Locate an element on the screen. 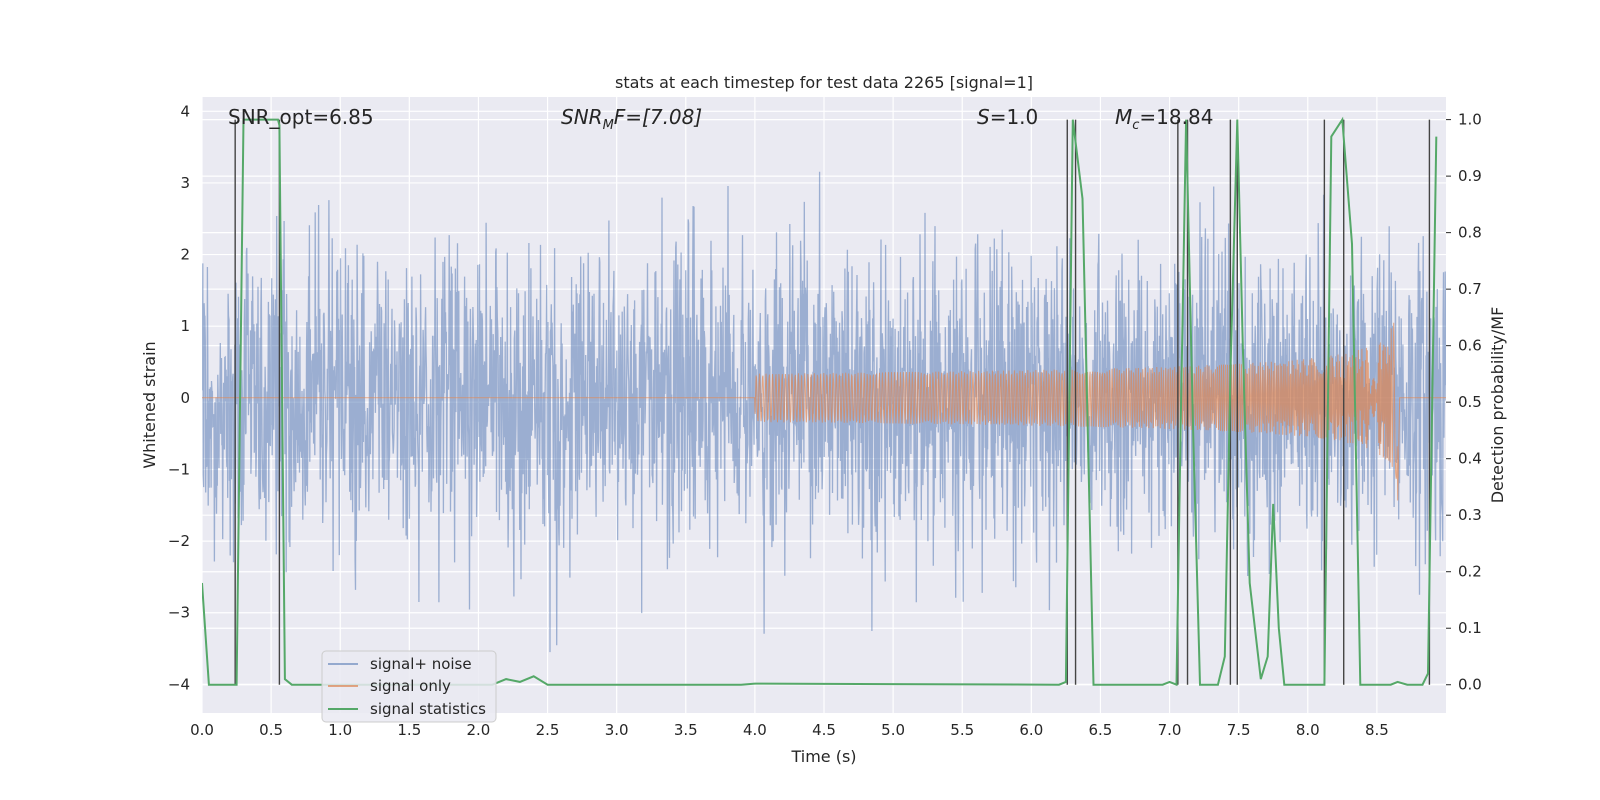  y-right-tick-label: 0.5 is located at coordinates (1470, 402).